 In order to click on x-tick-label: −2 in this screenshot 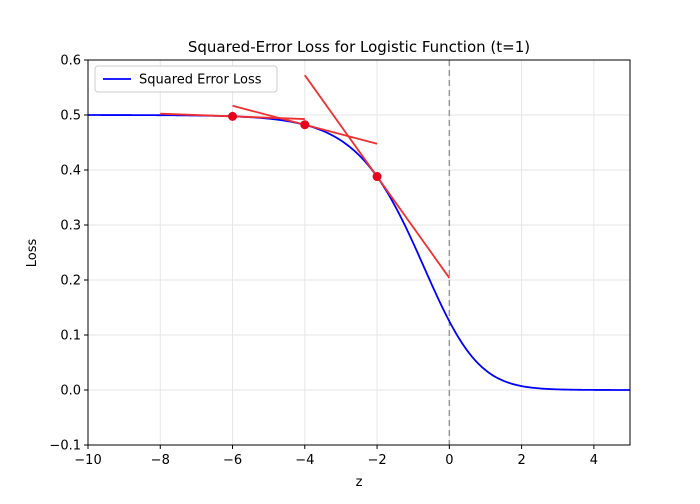, I will do `click(376, 460)`.